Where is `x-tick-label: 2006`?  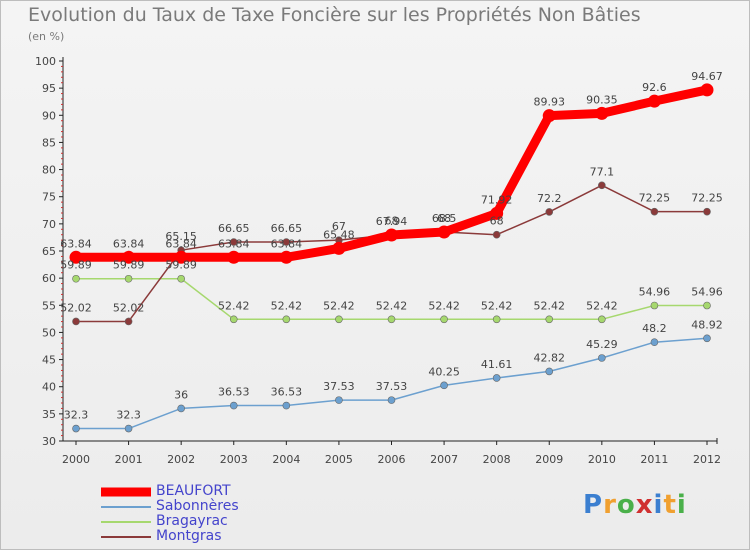 x-tick-label: 2006 is located at coordinates (392, 459).